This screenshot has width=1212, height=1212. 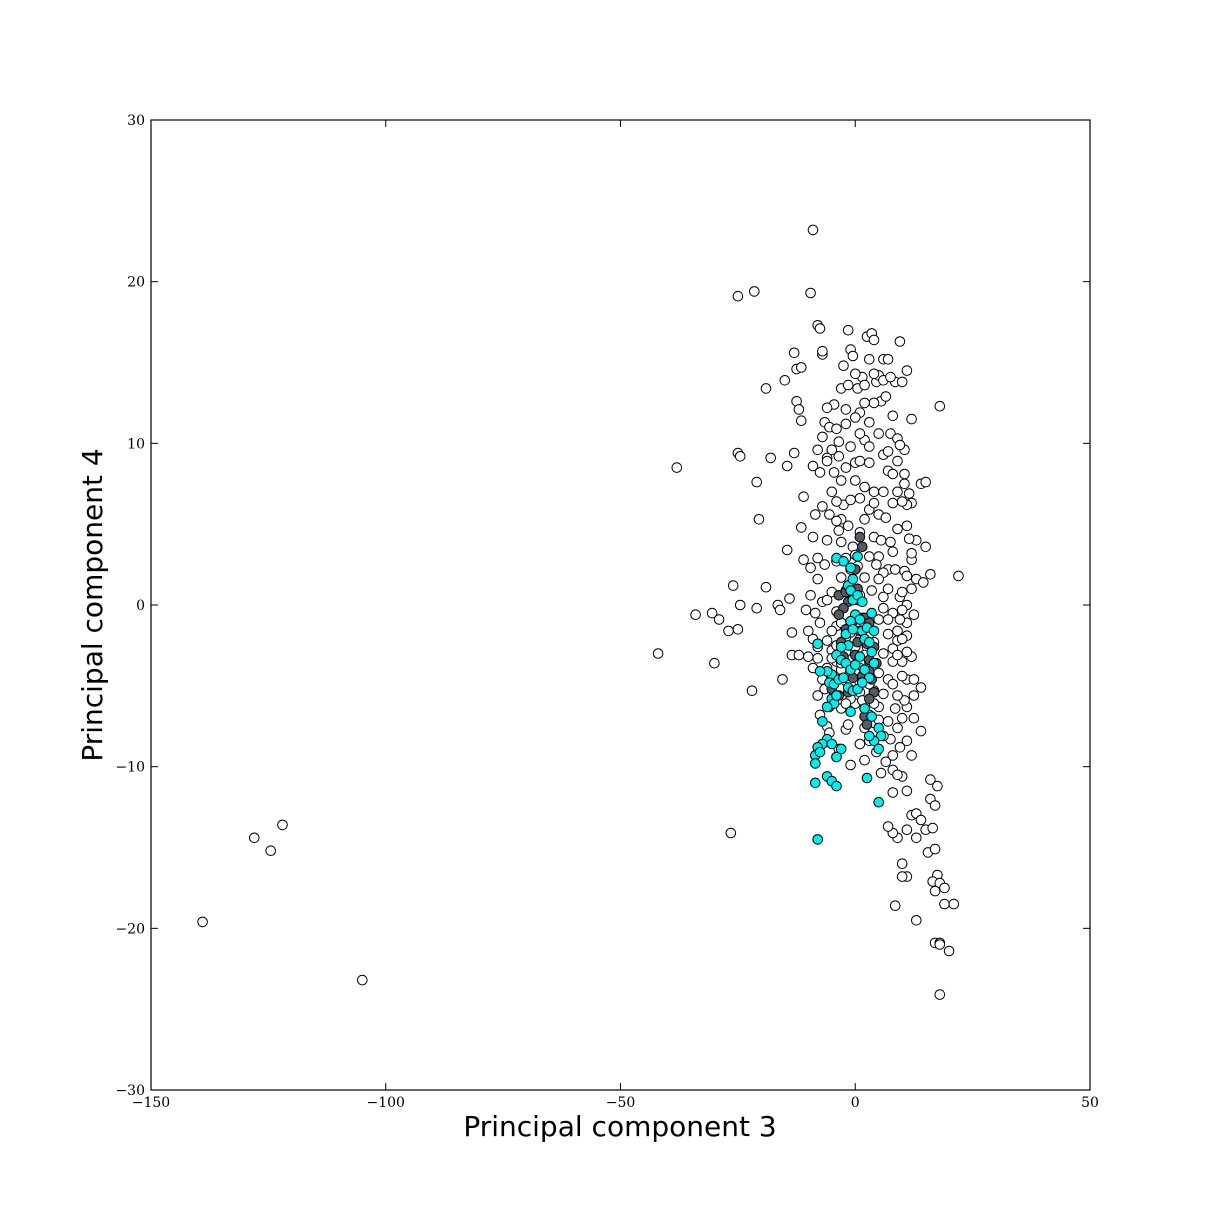 What do you see at coordinates (136, 444) in the screenshot?
I see `y-tick-label: 10` at bounding box center [136, 444].